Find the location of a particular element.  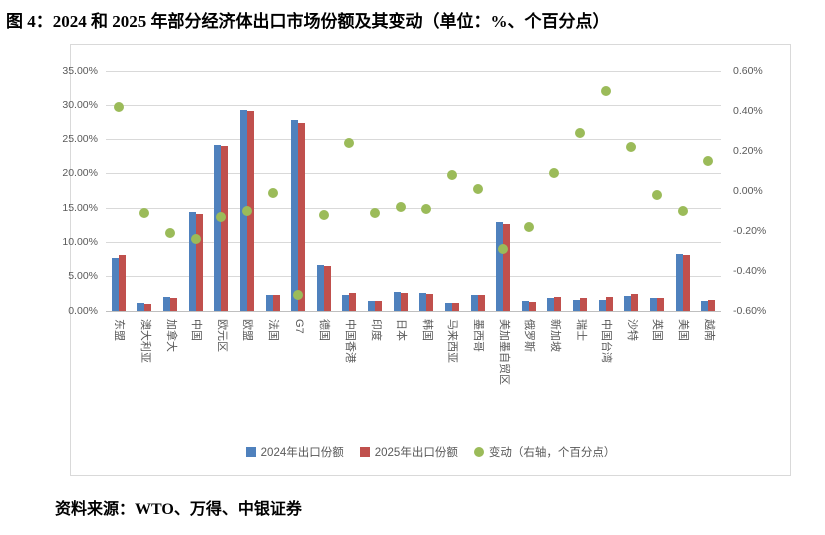

legend-label: 2025年出口份额 is located at coordinates (416, 453).